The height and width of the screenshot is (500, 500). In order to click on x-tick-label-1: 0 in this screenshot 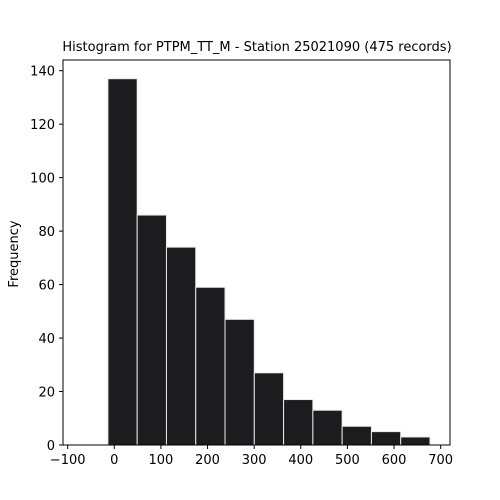, I will do `click(114, 460)`.